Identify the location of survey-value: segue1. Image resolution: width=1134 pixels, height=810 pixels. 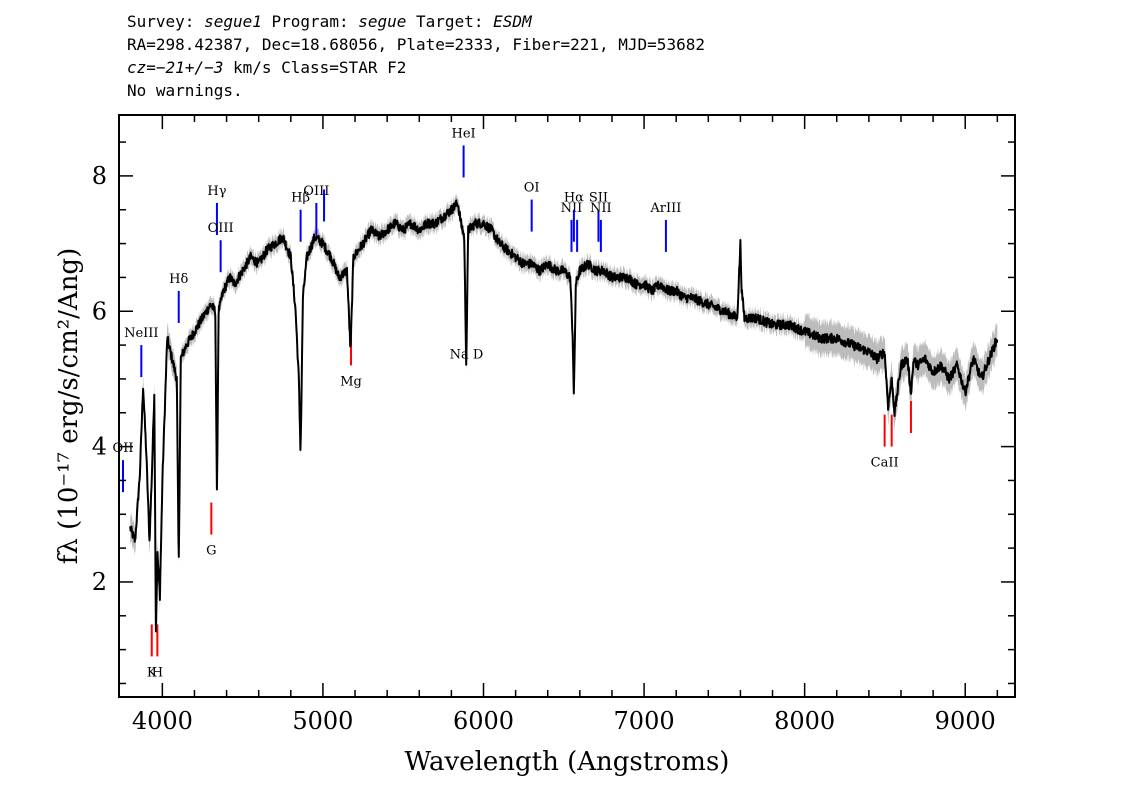
(233, 21).